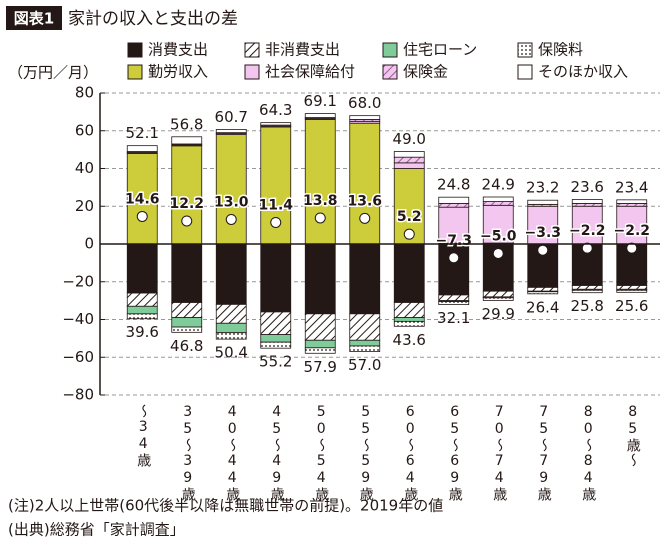 Image resolution: width=670 pixels, height=542 pixels. Describe the element at coordinates (187, 453) in the screenshot. I see `x-tick-label: 35〜39歳` at that location.